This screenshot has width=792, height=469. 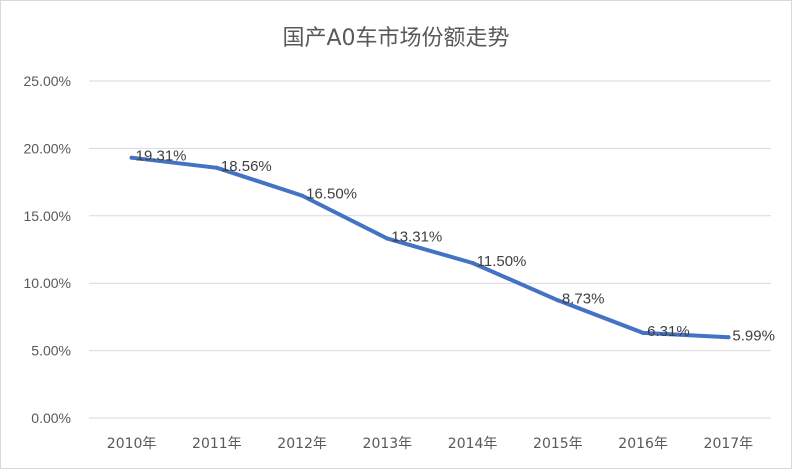 I want to click on y-tick-label: 15.00%, so click(x=47, y=216).